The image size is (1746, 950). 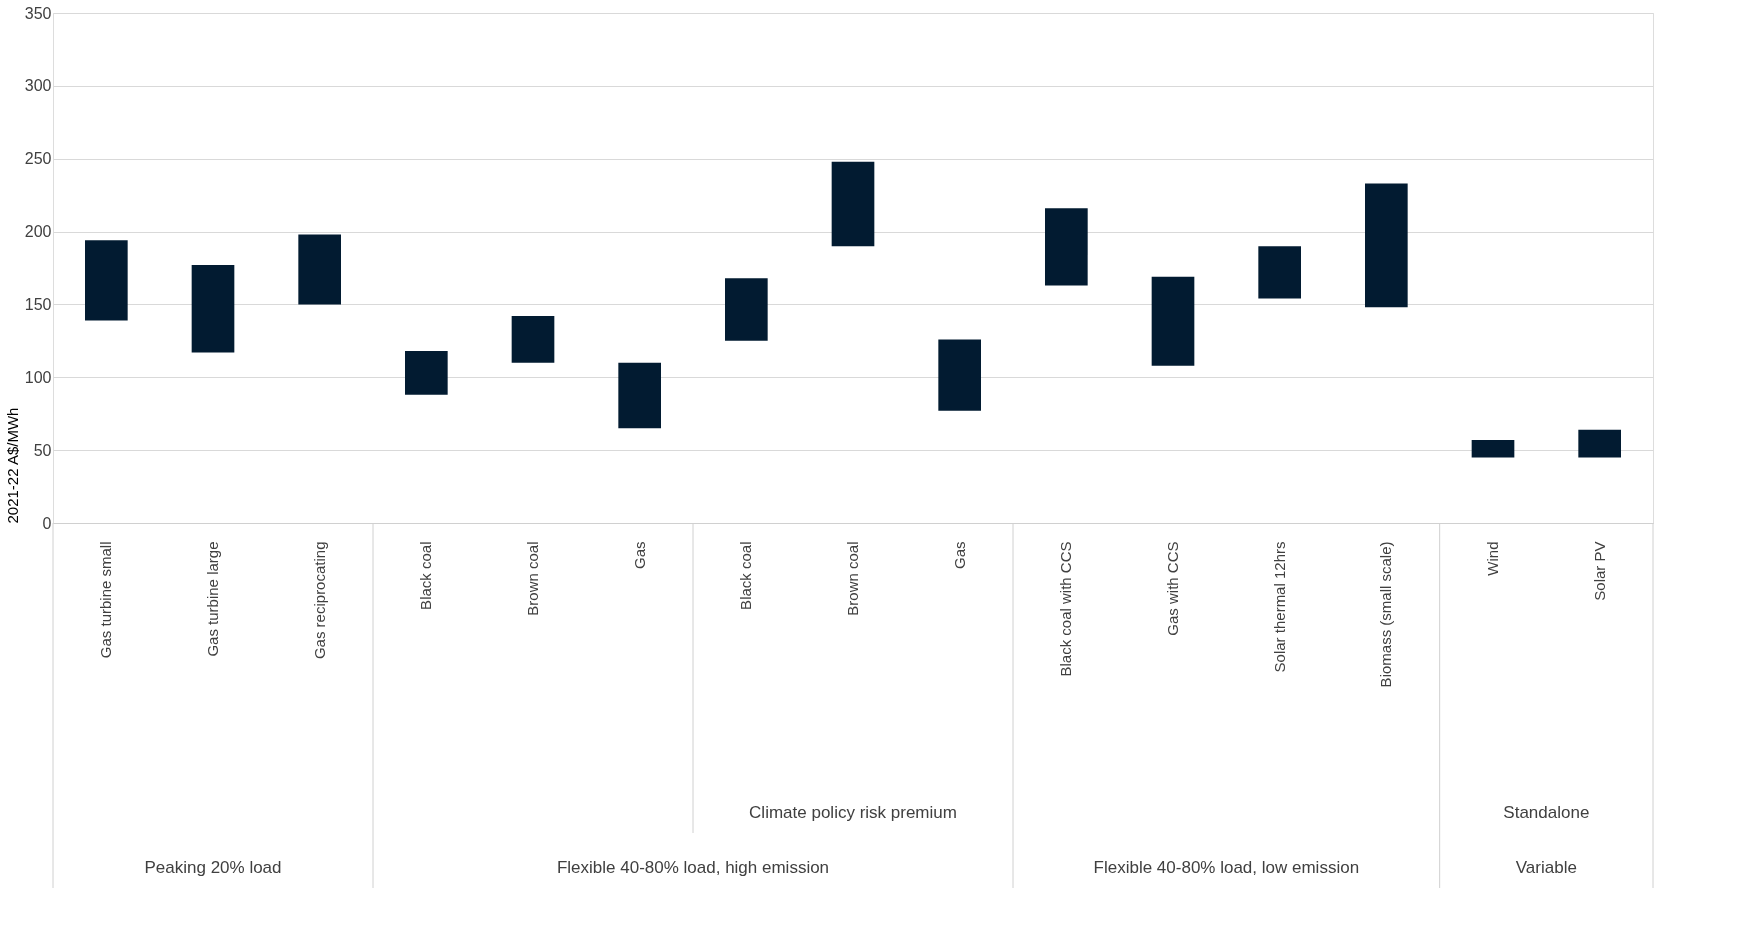 What do you see at coordinates (1066, 609) in the screenshot?
I see `x-tick-label: Black coal with CCS` at bounding box center [1066, 609].